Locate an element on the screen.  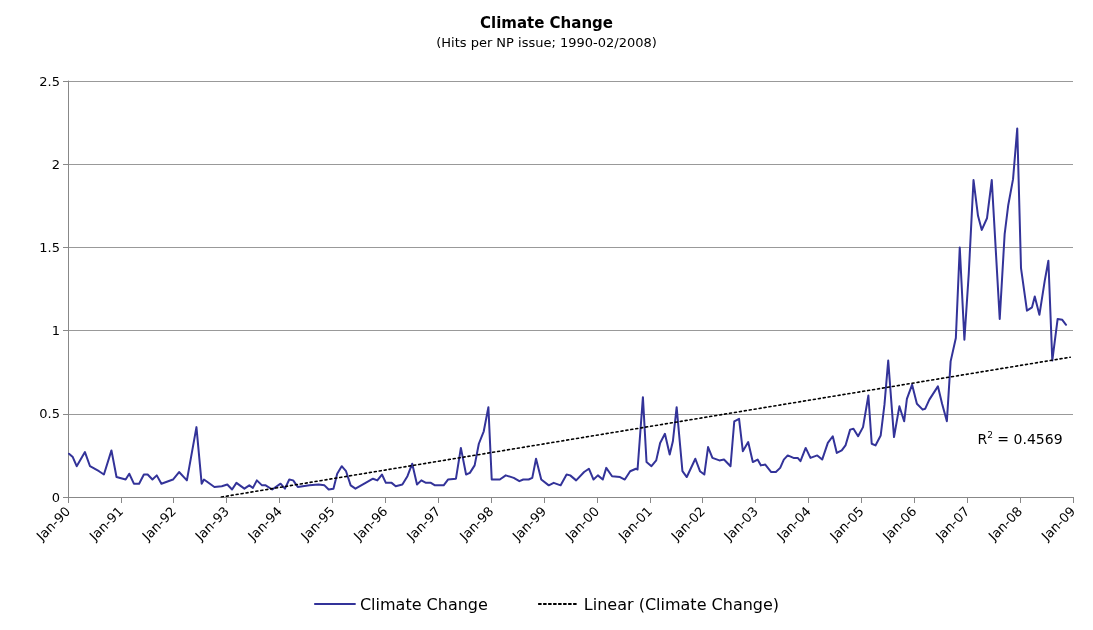
y-tick-label: 1 is located at coordinates (55, 331).